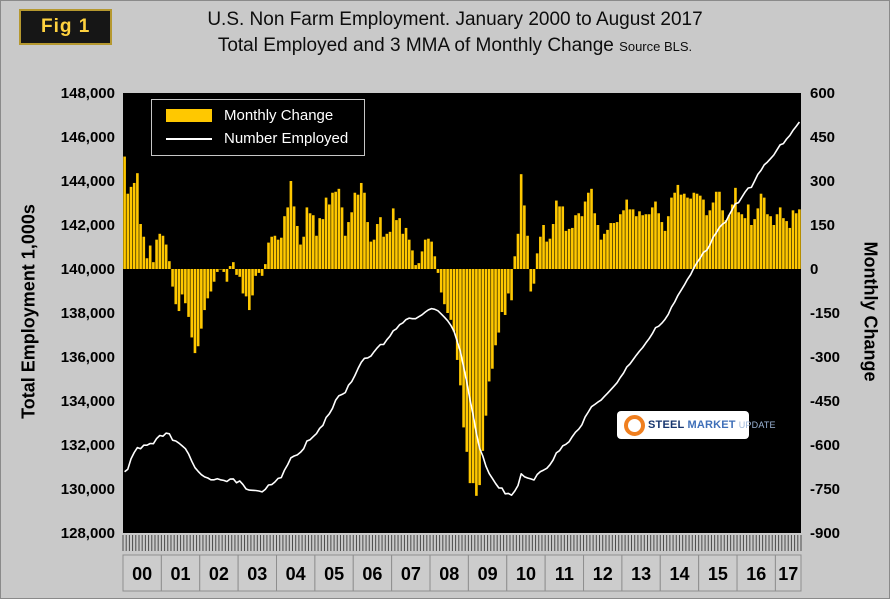  What do you see at coordinates (757, 425) in the screenshot?
I see `logo-word-update: UPDATE` at bounding box center [757, 425].